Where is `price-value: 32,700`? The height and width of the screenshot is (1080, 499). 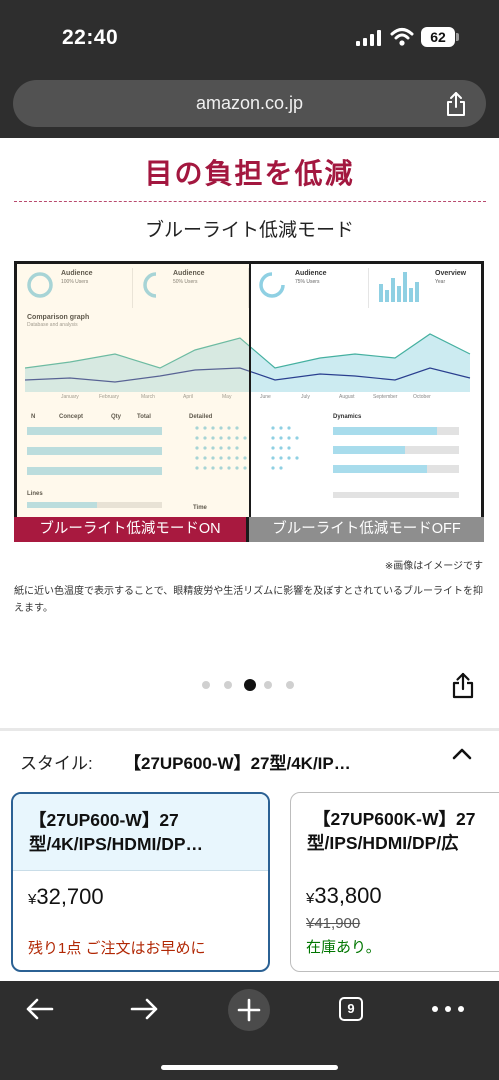 price-value: 32,700 is located at coordinates (70, 896).